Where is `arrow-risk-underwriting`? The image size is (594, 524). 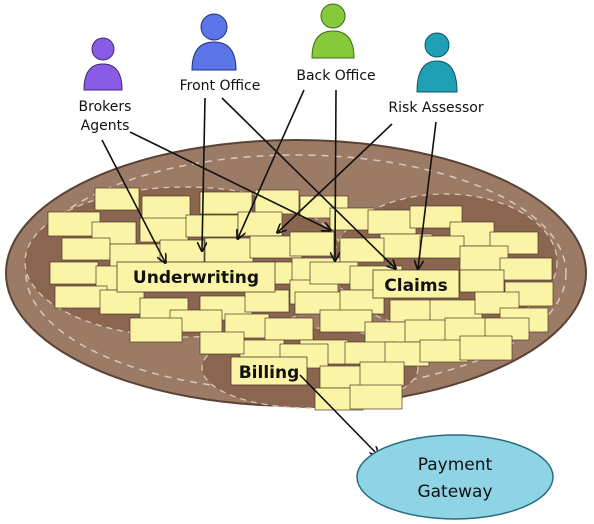
arrow-risk-underwriting is located at coordinates (335, 177).